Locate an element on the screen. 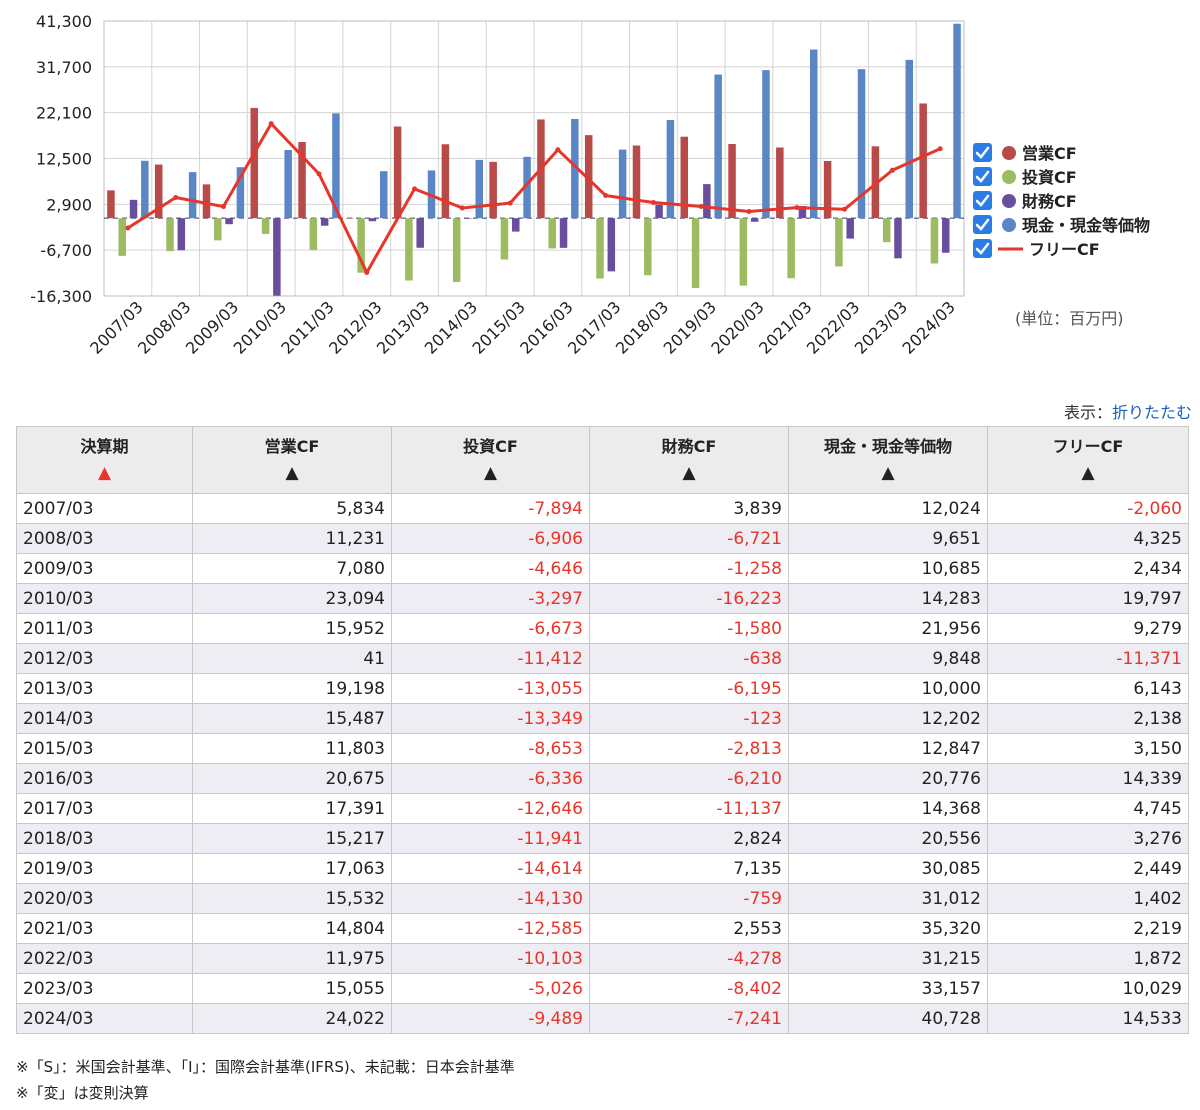 The width and height of the screenshot is (1200, 1110). free-cf-line is located at coordinates (534, 198).